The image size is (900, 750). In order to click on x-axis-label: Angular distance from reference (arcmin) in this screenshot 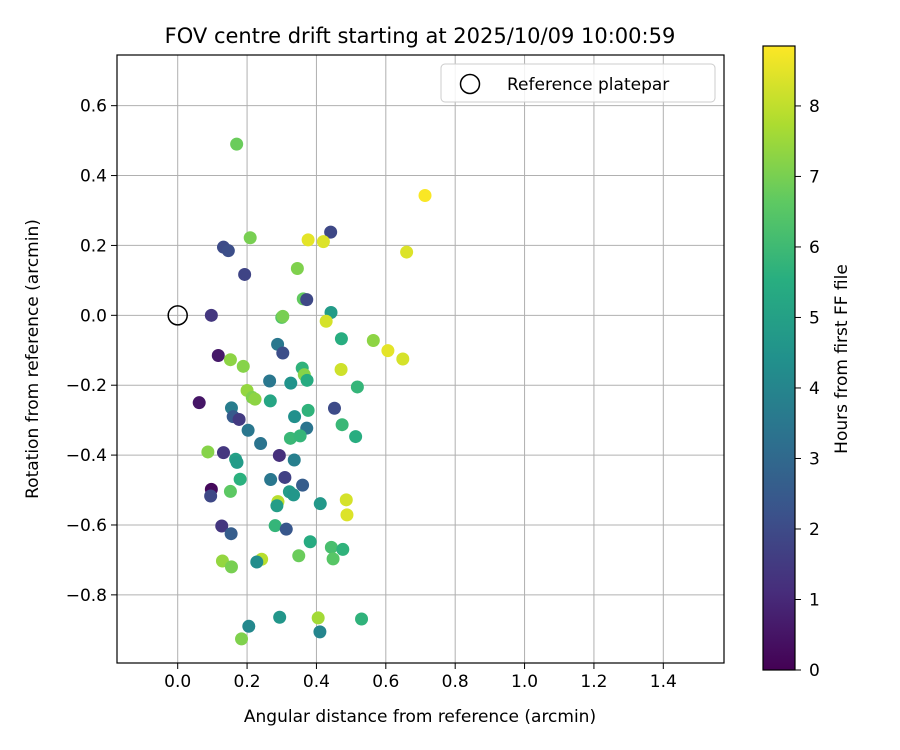, I will do `click(420, 717)`.